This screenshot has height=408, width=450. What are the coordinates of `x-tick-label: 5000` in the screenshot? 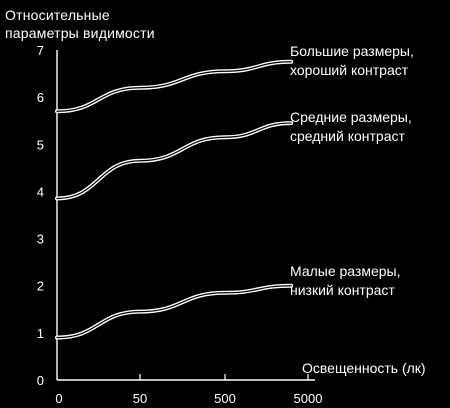 It's located at (308, 398).